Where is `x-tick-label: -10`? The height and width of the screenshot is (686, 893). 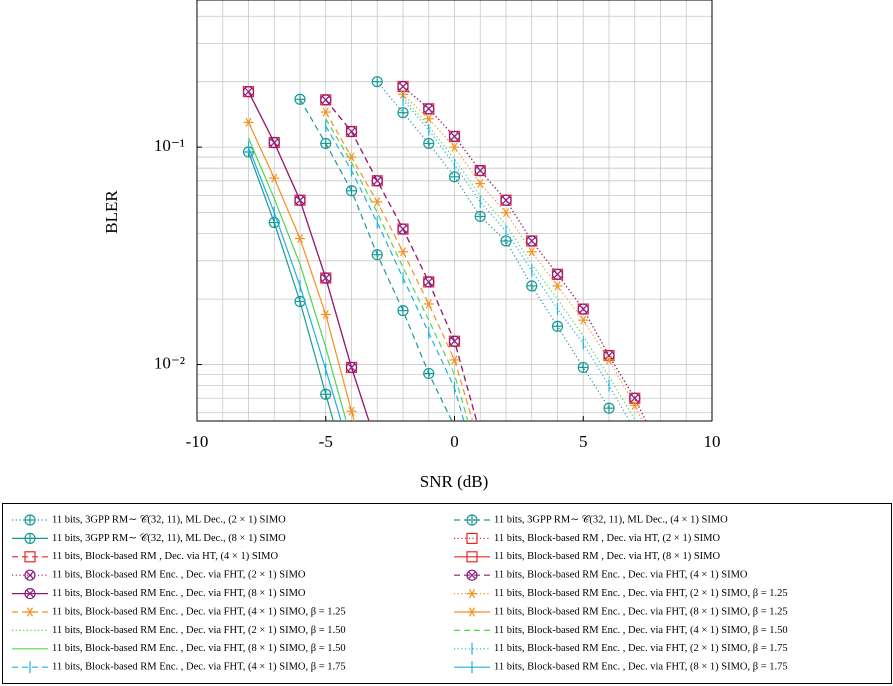 x-tick-label: -10 is located at coordinates (197, 441).